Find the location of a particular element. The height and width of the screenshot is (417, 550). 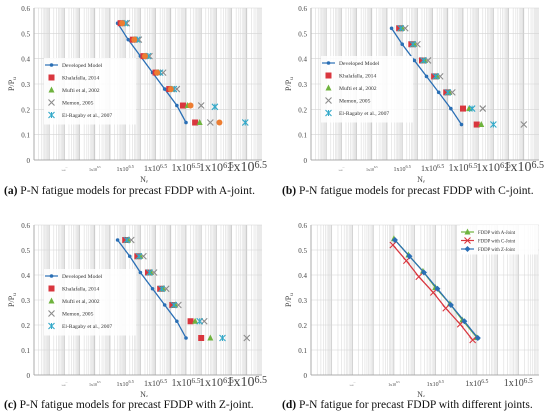

ytick-label-d: 0.1 is located at coordinates (302, 351).